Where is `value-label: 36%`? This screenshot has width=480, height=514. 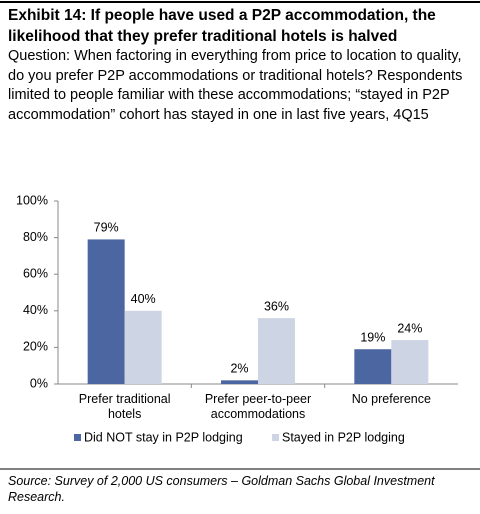
value-label: 36% is located at coordinates (276, 306).